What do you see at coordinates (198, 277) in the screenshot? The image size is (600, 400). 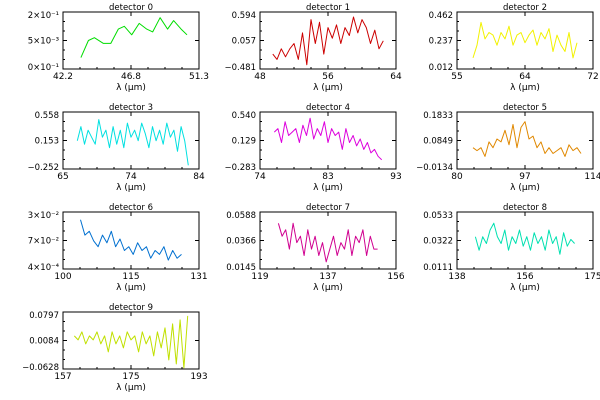 I see `x-tick-label: 131` at bounding box center [198, 277].